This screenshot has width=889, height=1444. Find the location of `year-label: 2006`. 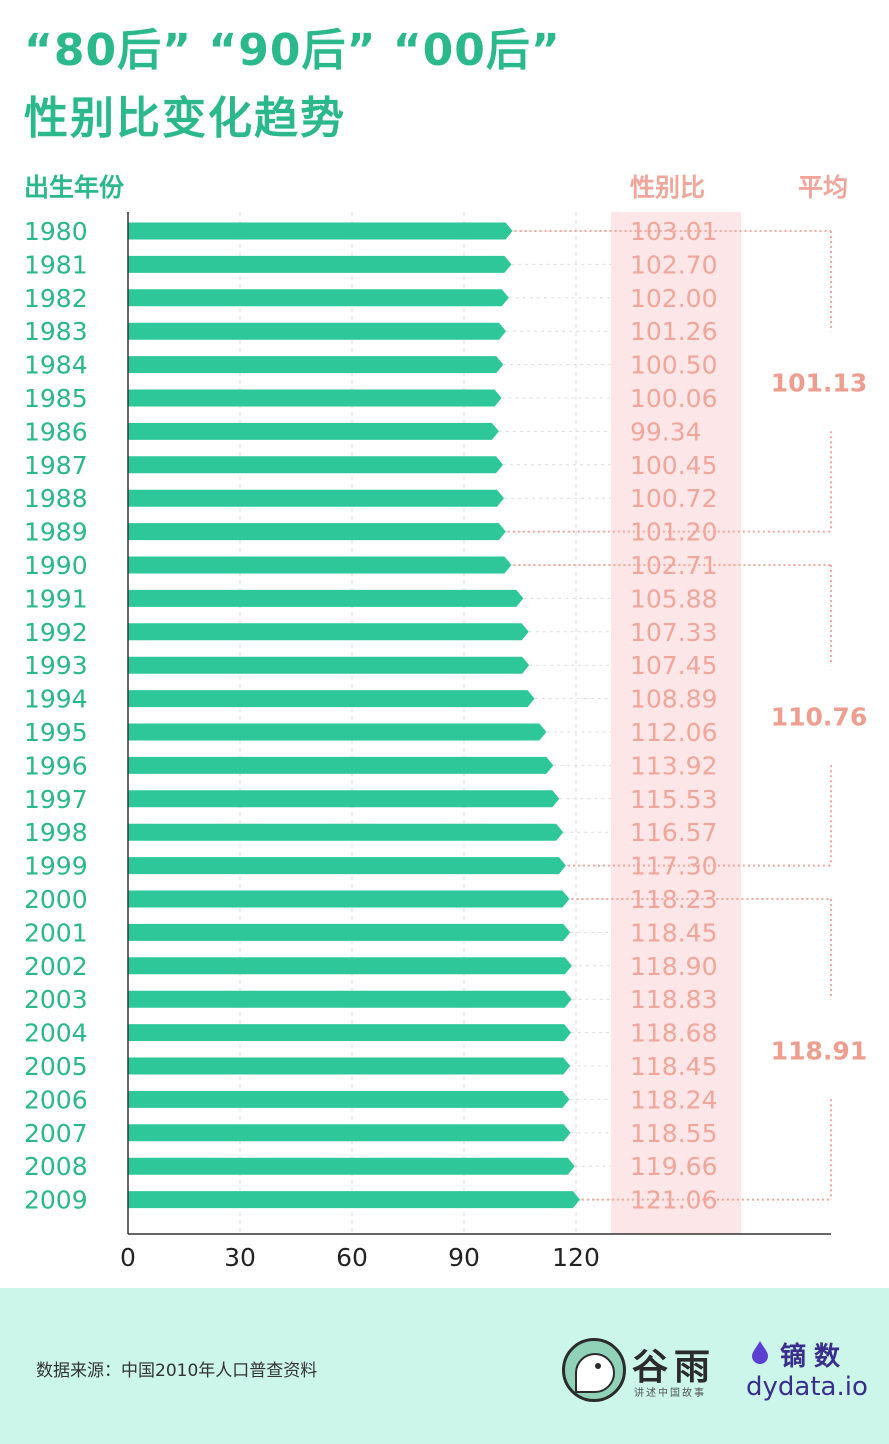

year-label: 2006 is located at coordinates (56, 1099).